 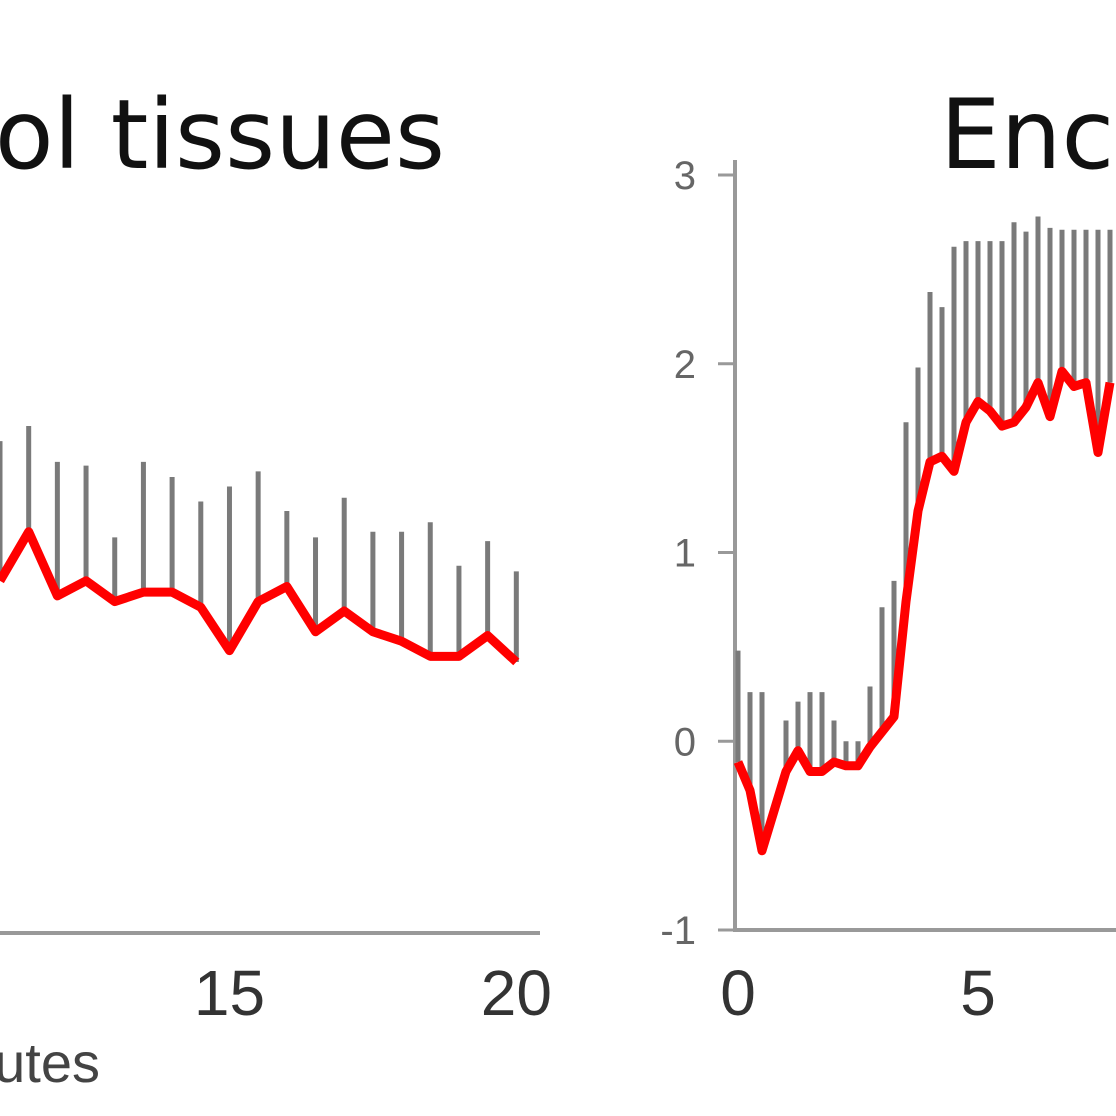 I want to click on chart-title: ol tissues, so click(x=222, y=135).